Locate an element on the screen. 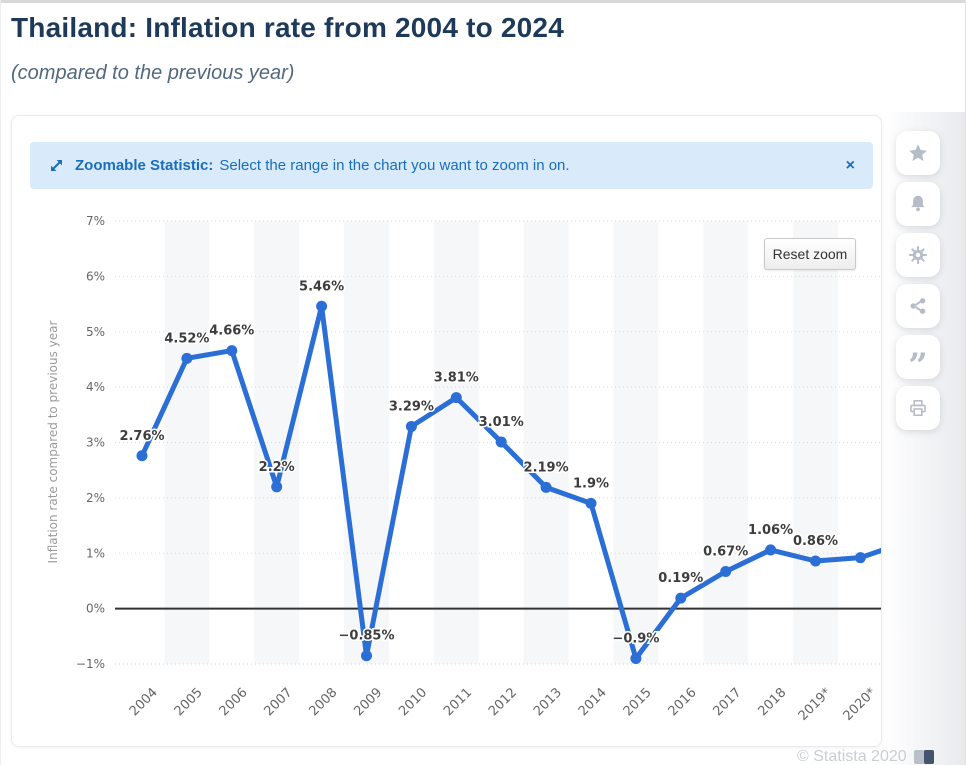  banner-bold-label: Zoomable Statistic: is located at coordinates (144, 165).